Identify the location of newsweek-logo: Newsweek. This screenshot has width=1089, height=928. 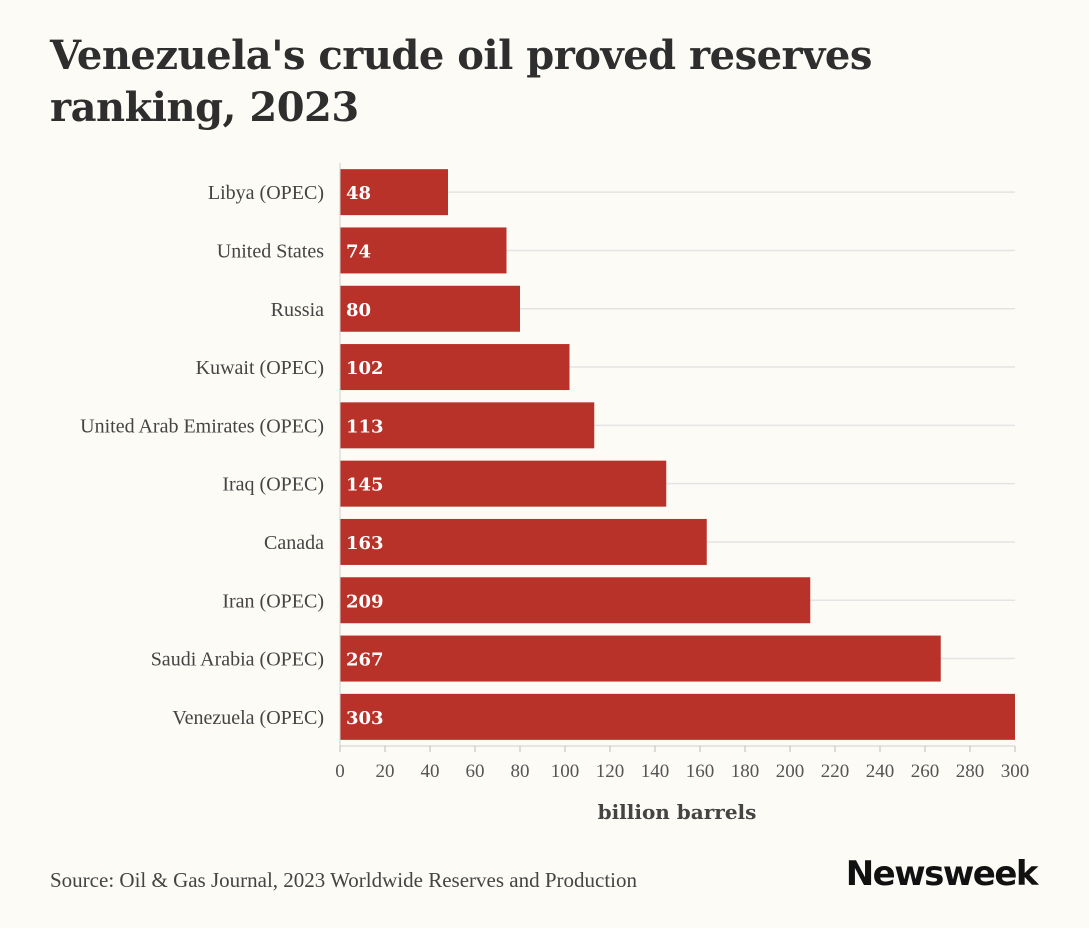
(942, 874).